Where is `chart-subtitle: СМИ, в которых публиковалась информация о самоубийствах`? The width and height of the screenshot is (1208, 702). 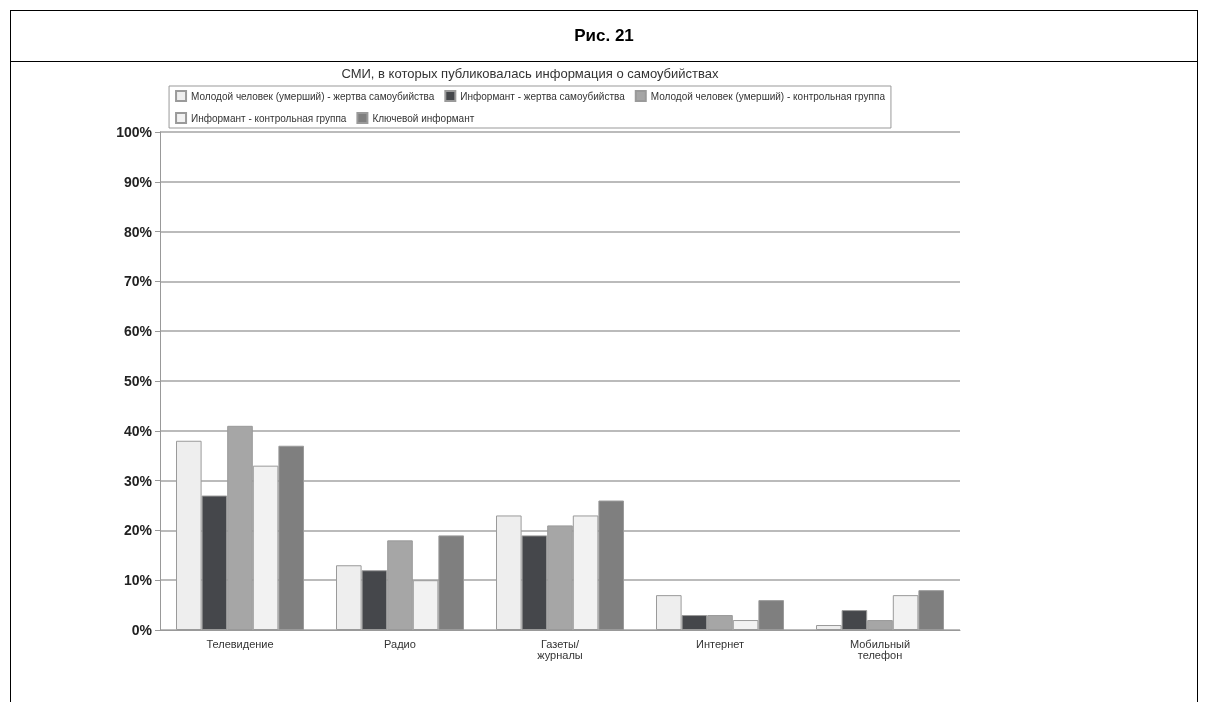 chart-subtitle: СМИ, в которых публиковалась информация о самоубийствах is located at coordinates (530, 73).